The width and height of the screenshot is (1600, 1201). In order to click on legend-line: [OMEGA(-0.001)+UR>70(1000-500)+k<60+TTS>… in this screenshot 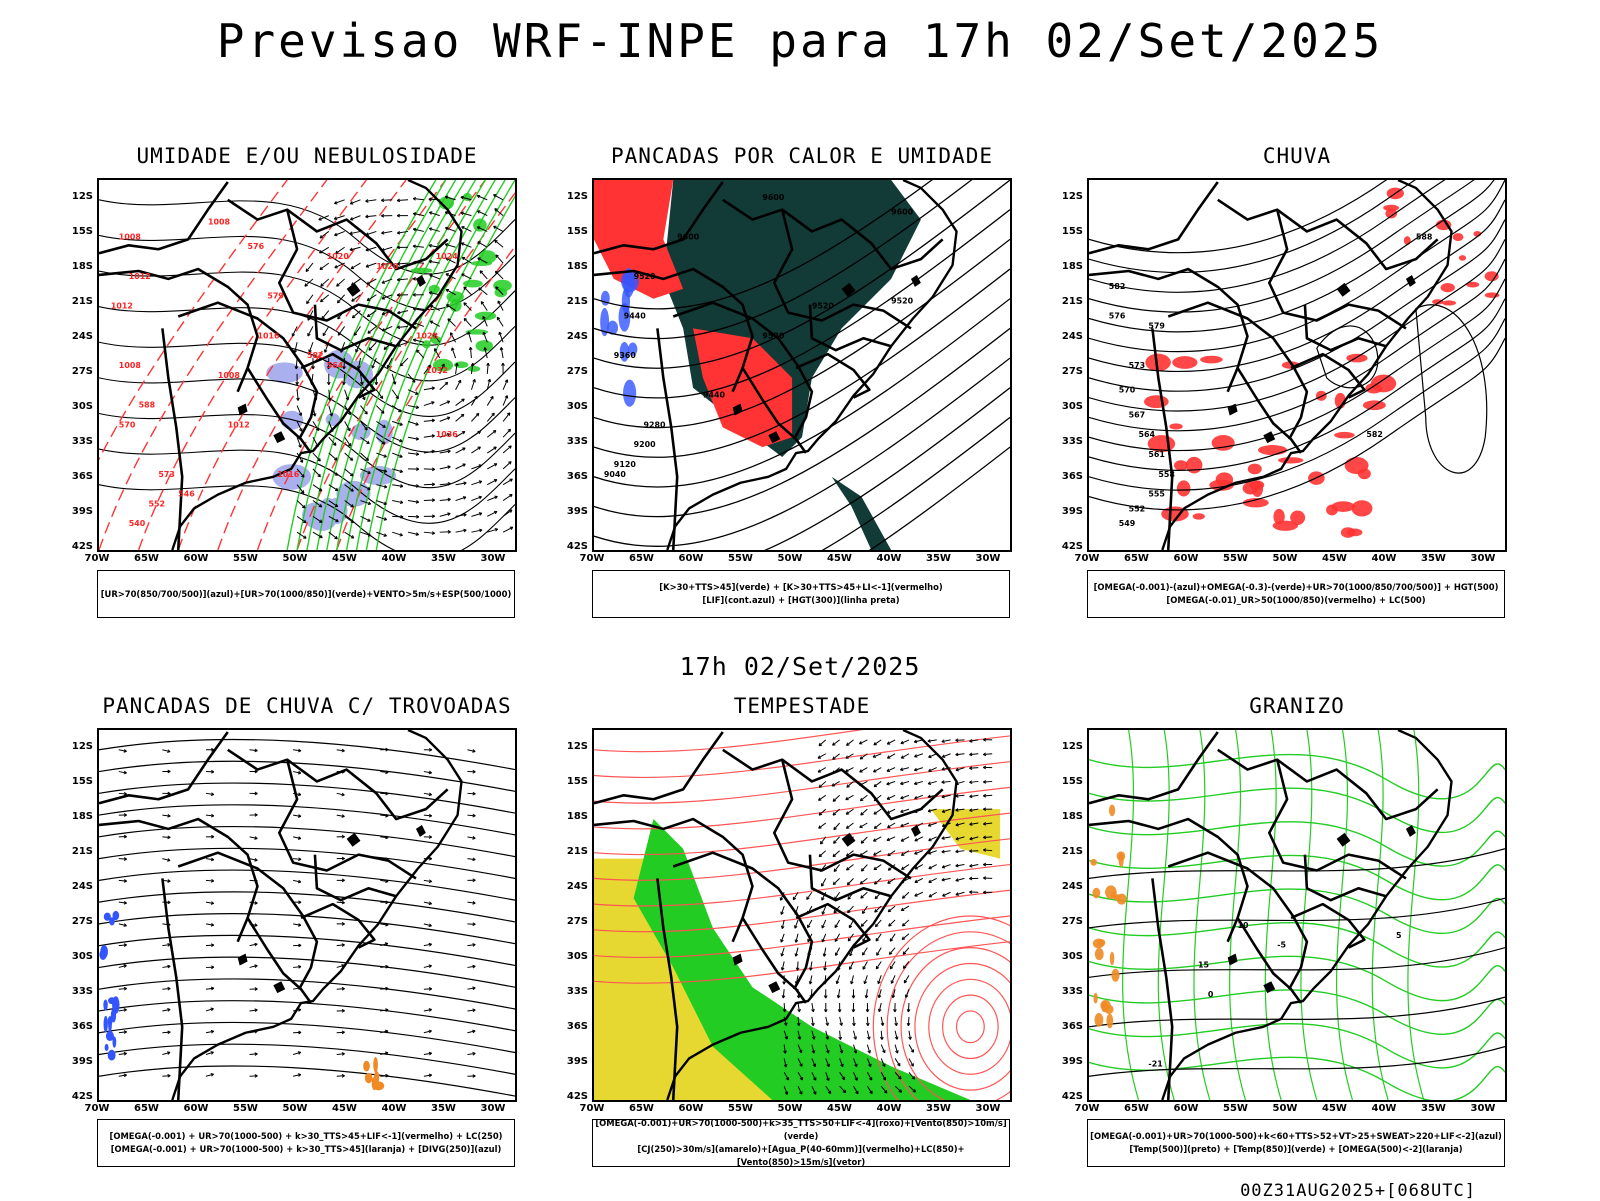, I will do `click(1296, 1136)`.